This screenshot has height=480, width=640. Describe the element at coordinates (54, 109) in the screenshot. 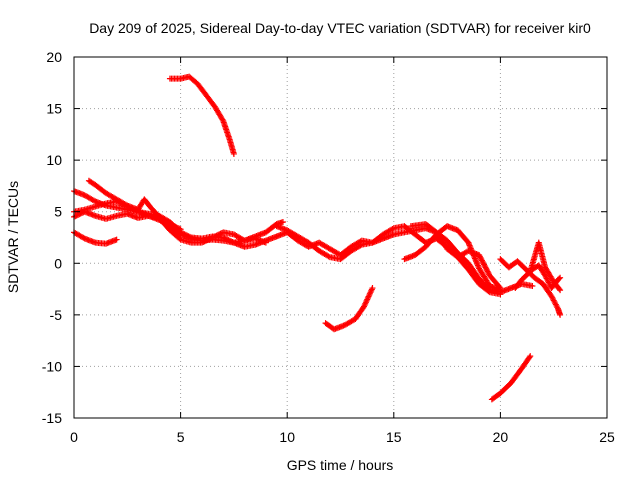

I see `y-tick-label: 15` at that location.